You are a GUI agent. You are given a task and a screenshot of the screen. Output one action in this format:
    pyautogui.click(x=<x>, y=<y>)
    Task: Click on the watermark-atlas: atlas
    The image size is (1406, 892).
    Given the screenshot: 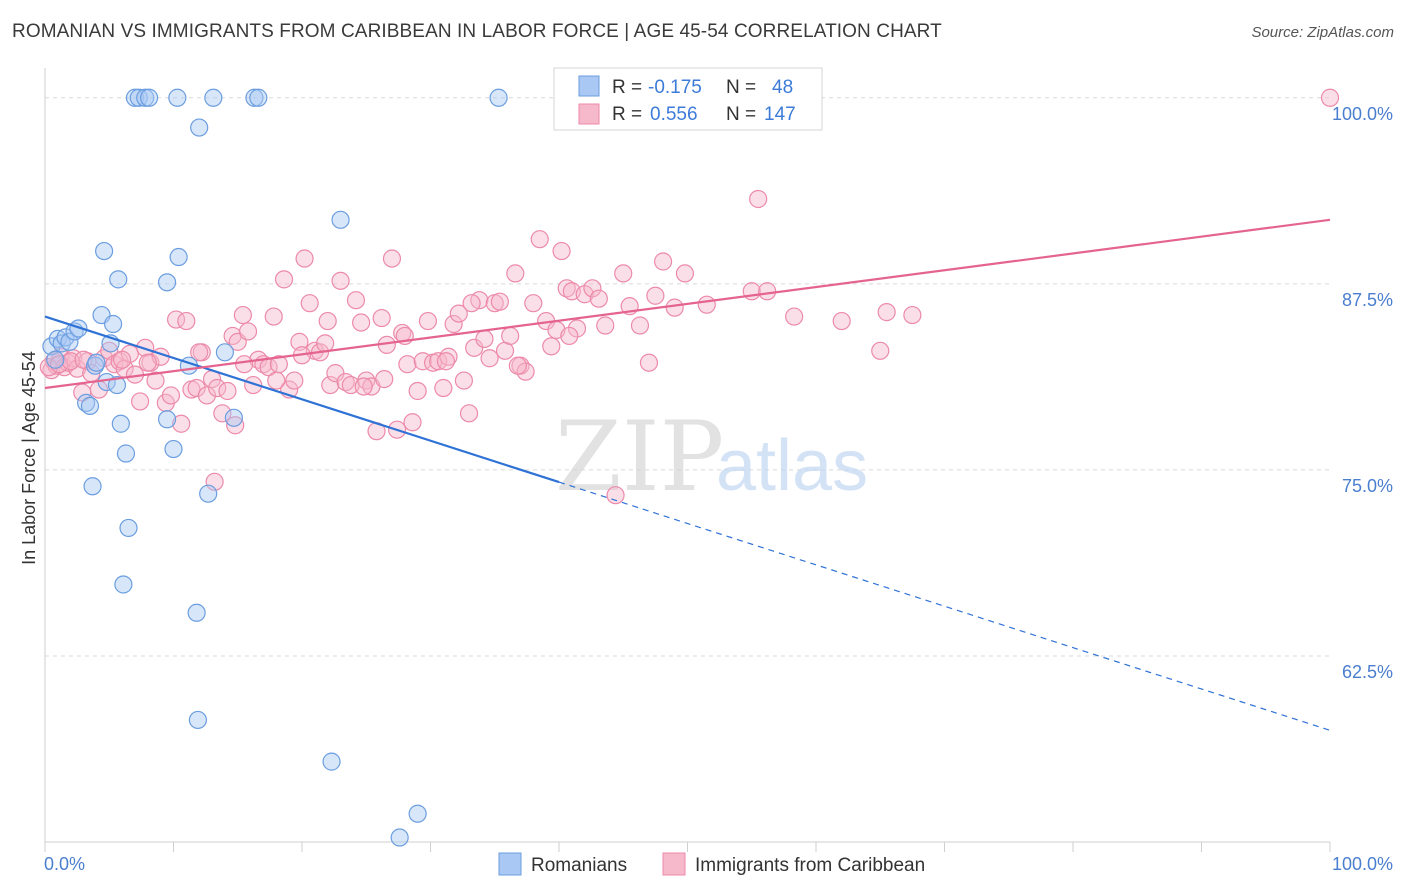 What is the action you would take?
    pyautogui.click(x=792, y=466)
    